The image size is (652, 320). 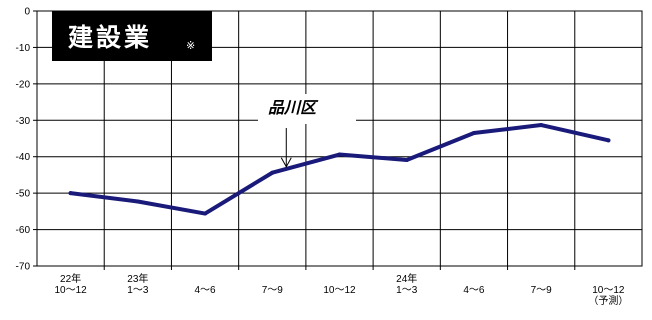 What do you see at coordinates (190, 46) in the screenshot?
I see `title-note: ※` at bounding box center [190, 46].